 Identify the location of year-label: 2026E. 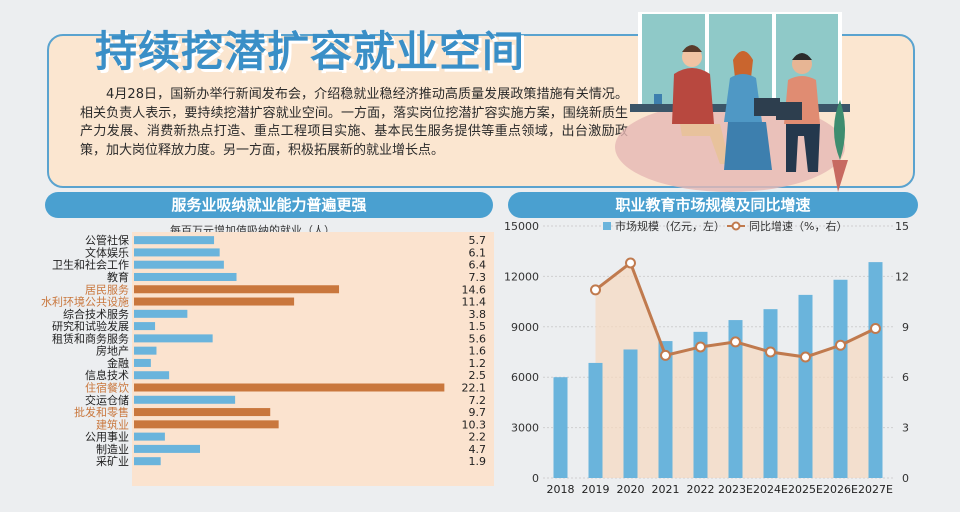
(840, 489).